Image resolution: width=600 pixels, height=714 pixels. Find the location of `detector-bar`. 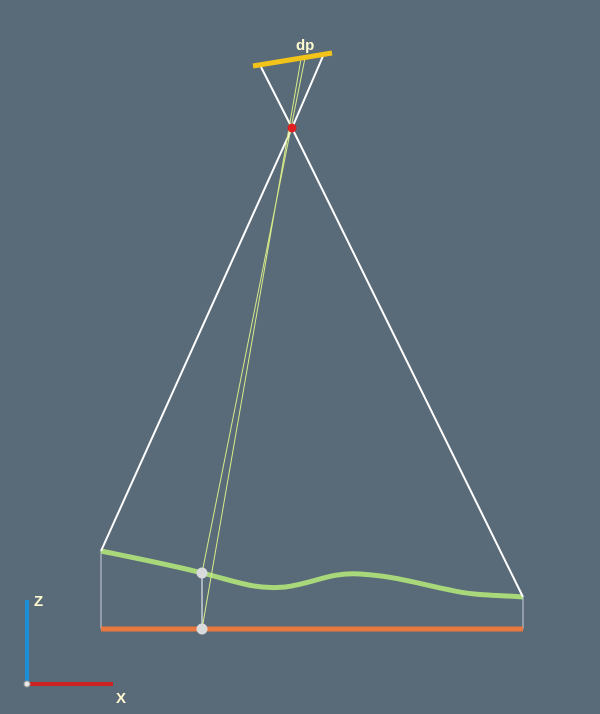

detector-bar is located at coordinates (292, 59).